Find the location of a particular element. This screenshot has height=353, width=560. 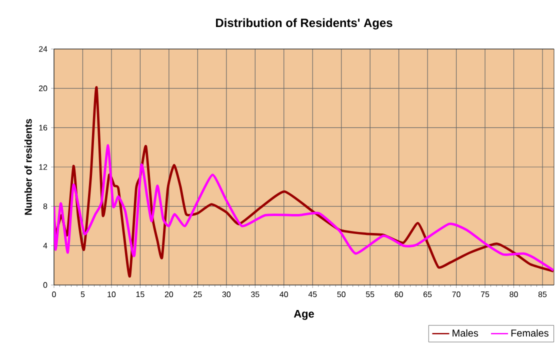

x-axis-title: Age is located at coordinates (304, 315).